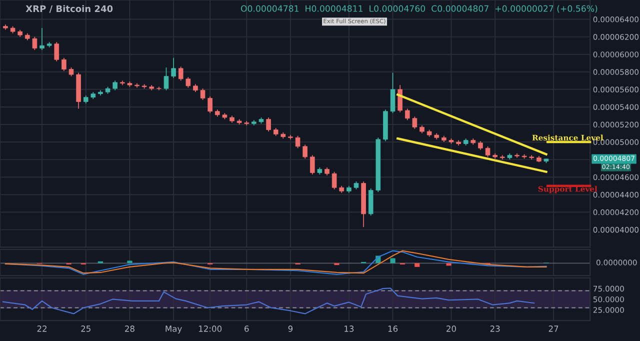  What do you see at coordinates (419, 9) in the screenshot?
I see `annotation: O0.00004781 H0.00004811 L0.00004760 C0.00004807 +0.00000027 (+0.56%)` at bounding box center [419, 9].